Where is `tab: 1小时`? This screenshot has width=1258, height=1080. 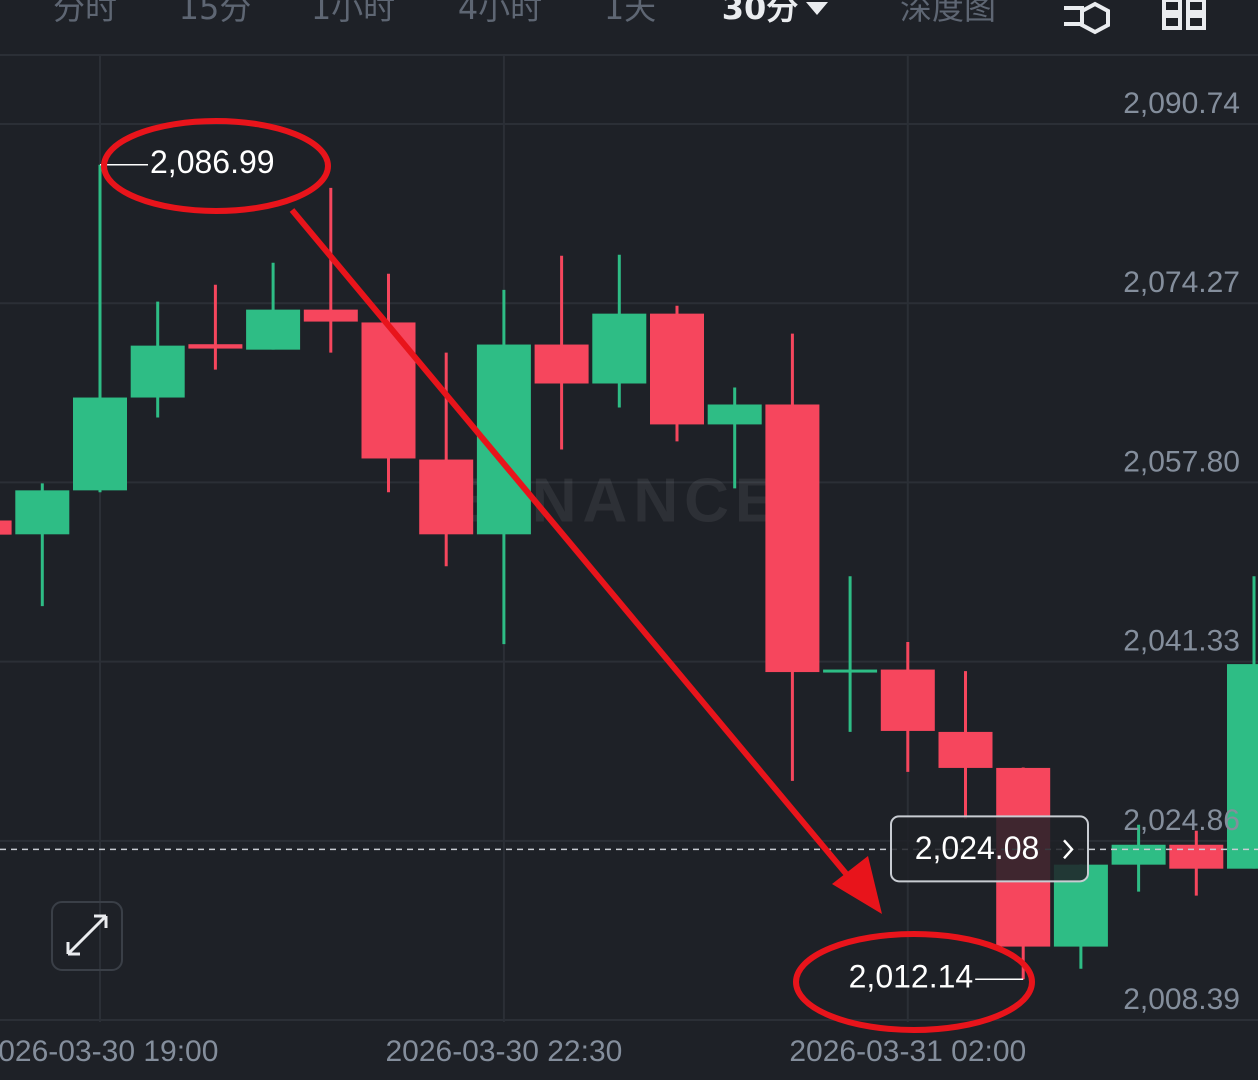
tab: 1小时 is located at coordinates (353, 13).